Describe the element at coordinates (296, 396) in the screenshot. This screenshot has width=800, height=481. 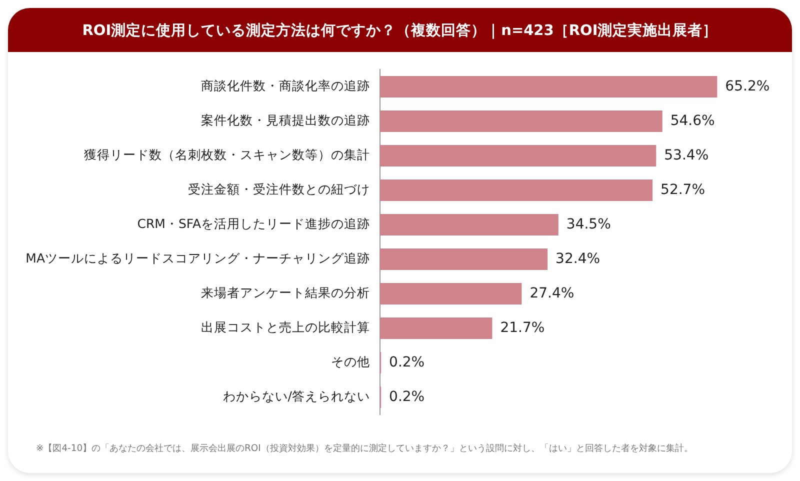
I see `y-tick-label: わからない/答えられない` at that location.